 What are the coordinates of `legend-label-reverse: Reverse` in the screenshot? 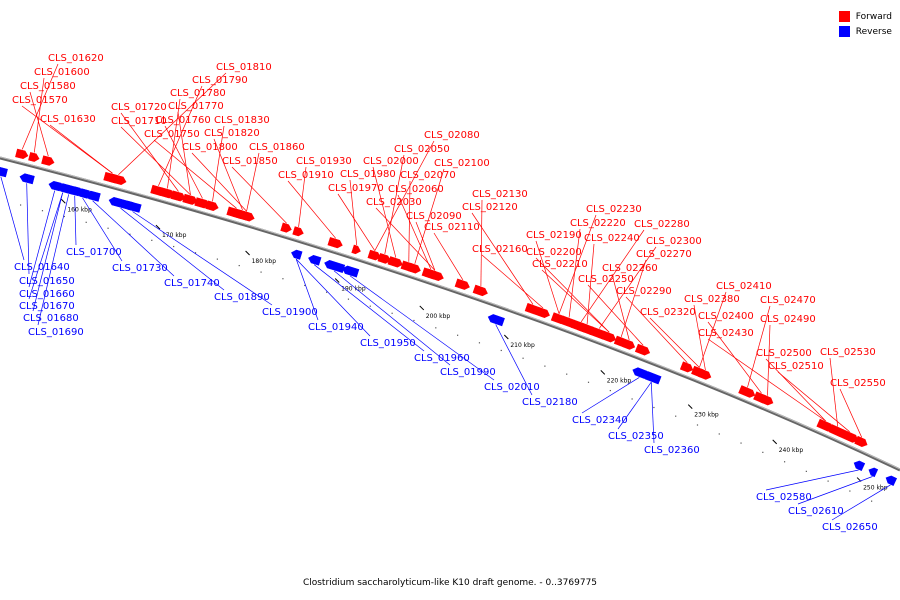 It's located at (873, 31).